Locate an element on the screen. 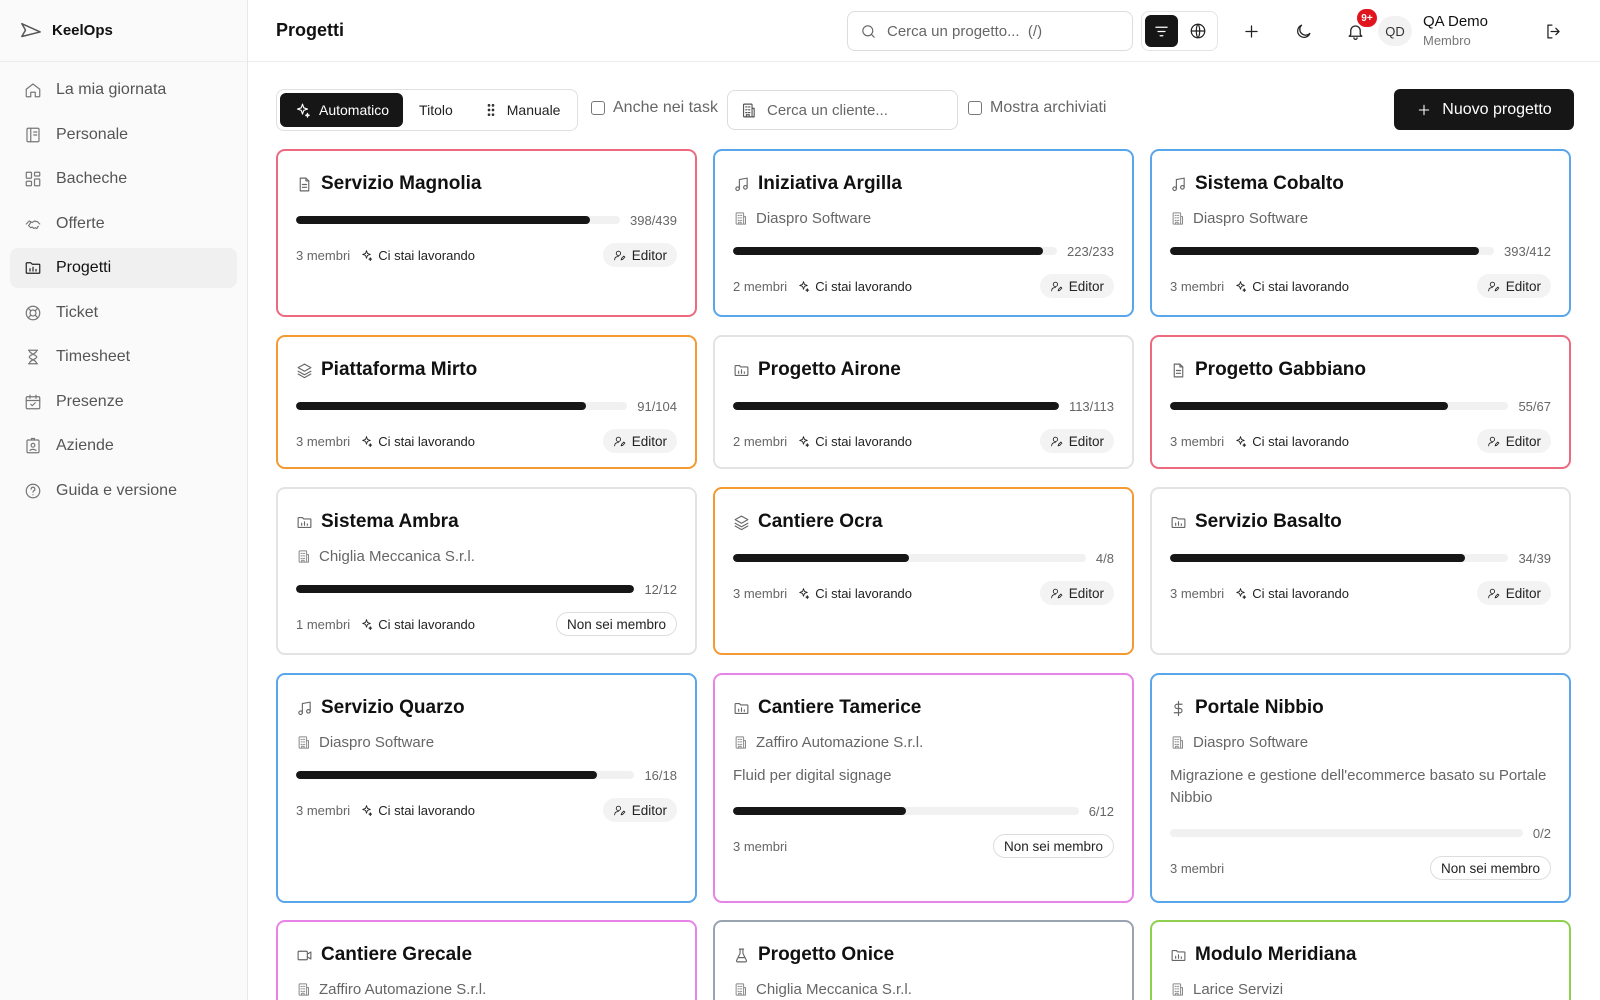 The height and width of the screenshot is (1000, 1600). globe-view-button is located at coordinates (1198, 31).